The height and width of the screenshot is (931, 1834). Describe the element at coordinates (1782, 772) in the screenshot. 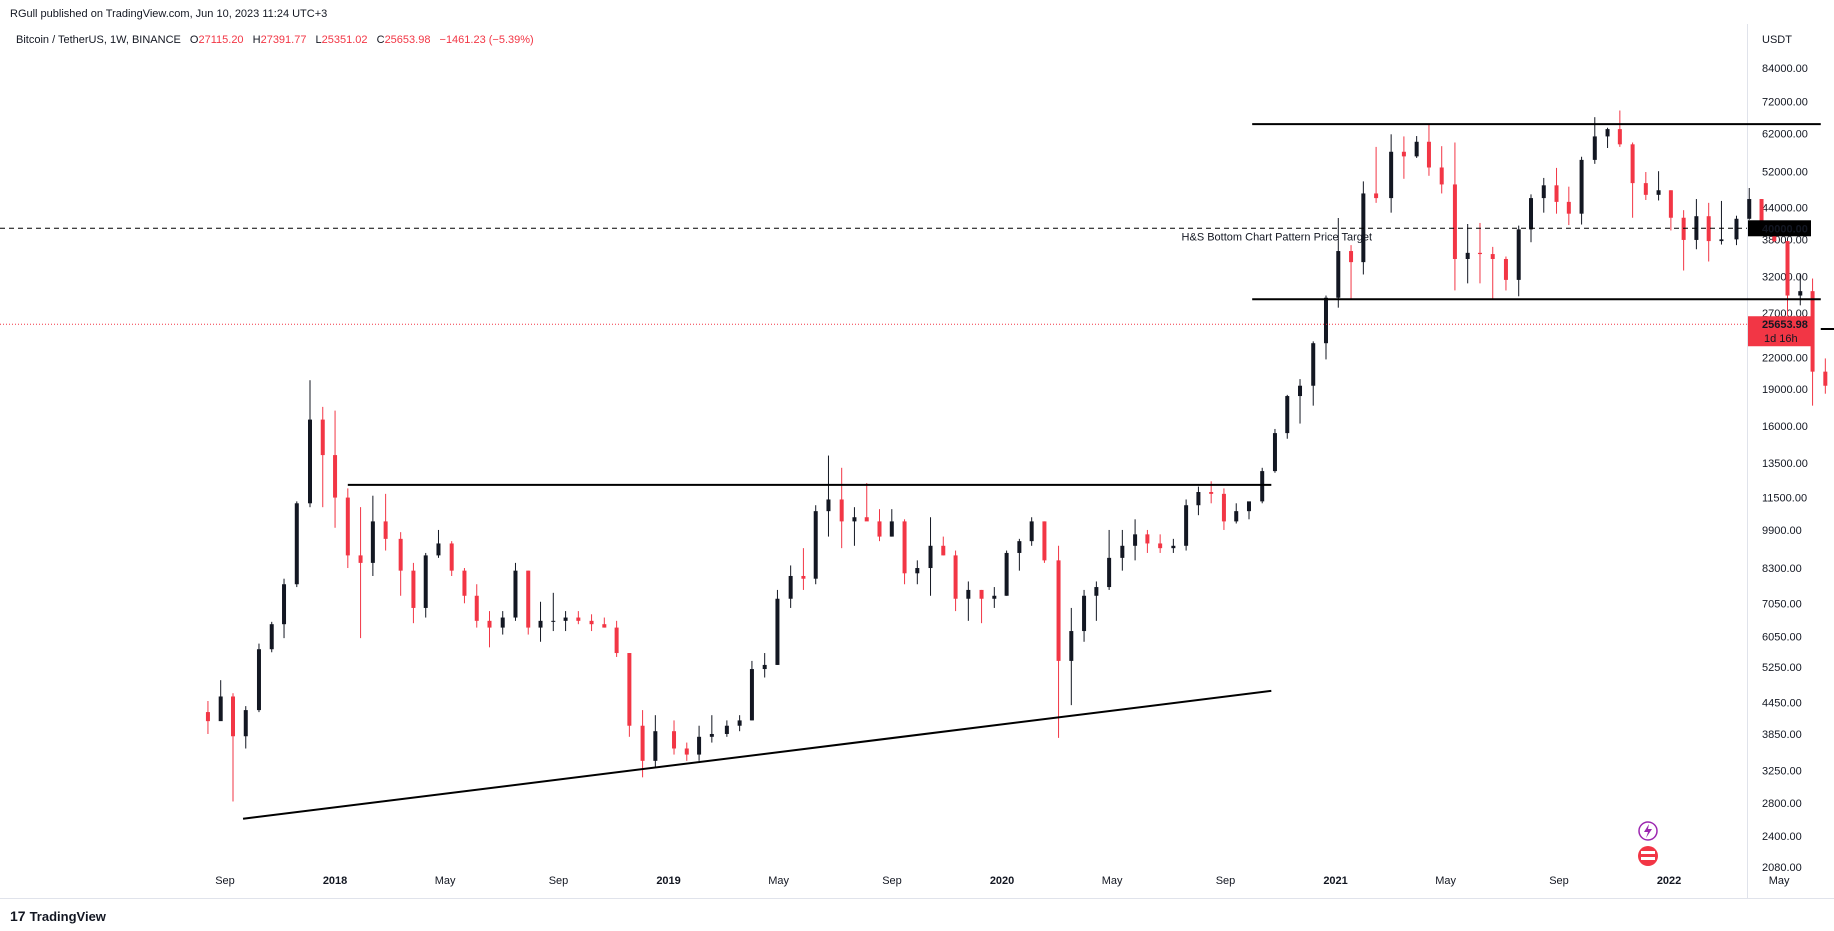

I see `y-tick-label: 3250.00` at that location.